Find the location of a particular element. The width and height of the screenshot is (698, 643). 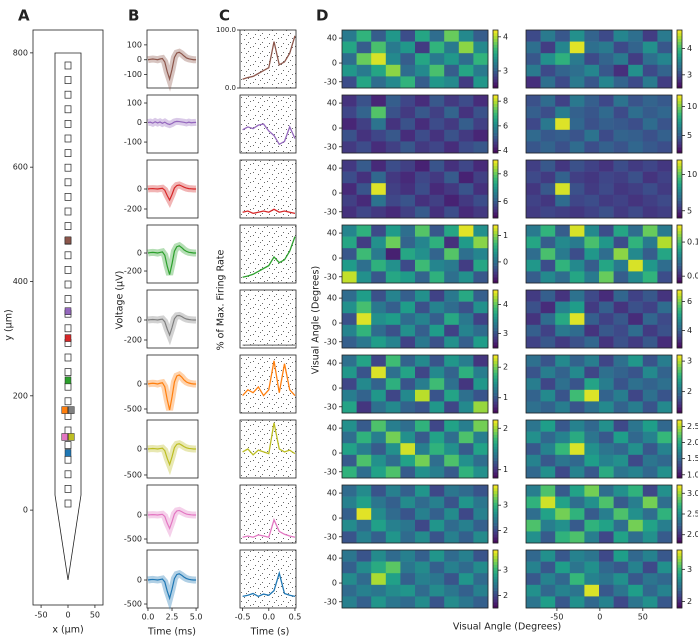

y-axis-label: Voltage (μV) is located at coordinates (120, 300).